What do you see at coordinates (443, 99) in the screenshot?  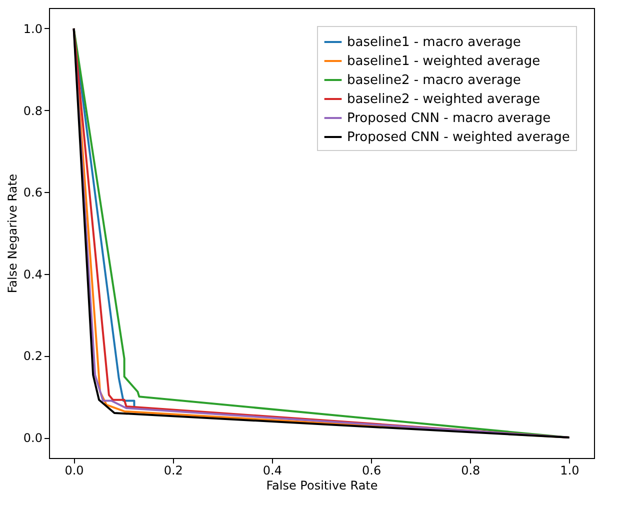 I see `legend-label: baseline2 - weighted average` at bounding box center [443, 99].